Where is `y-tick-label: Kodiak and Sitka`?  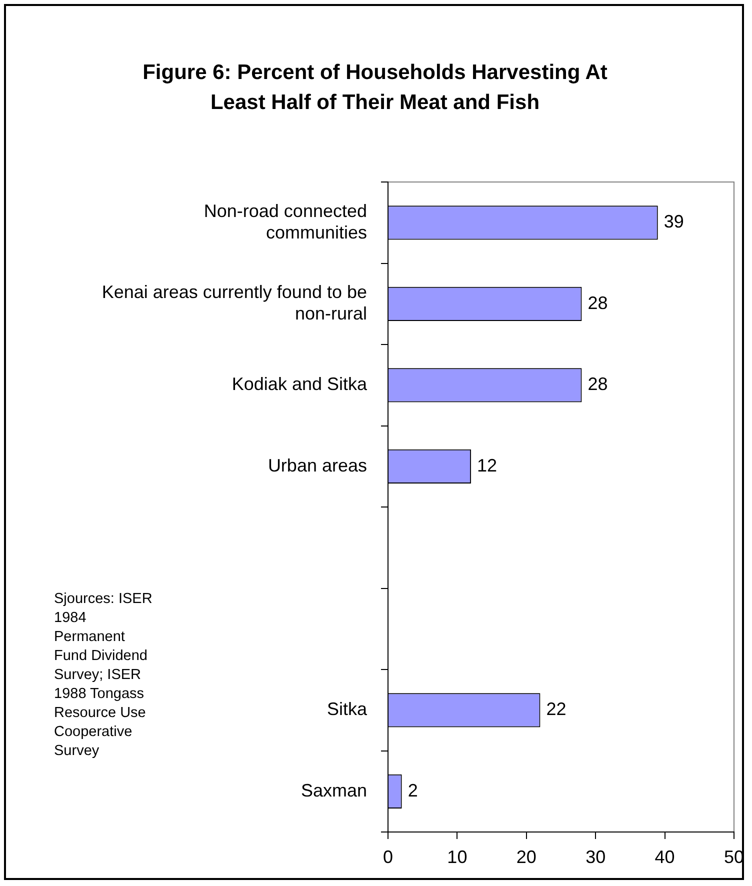
y-tick-label: Kodiak and Sitka is located at coordinates (300, 384).